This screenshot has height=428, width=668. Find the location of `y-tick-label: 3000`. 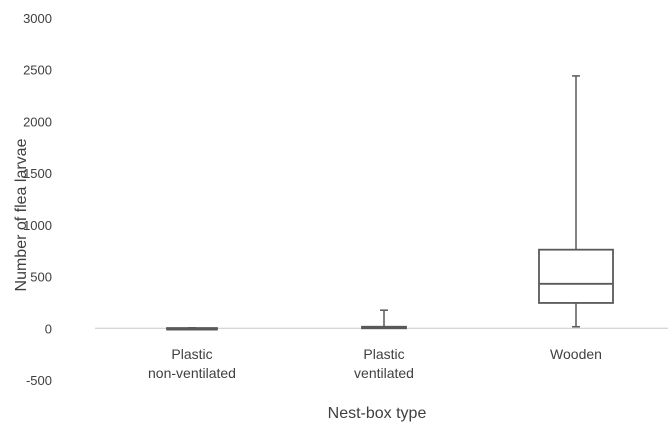

y-tick-label: 3000 is located at coordinates (37, 18).